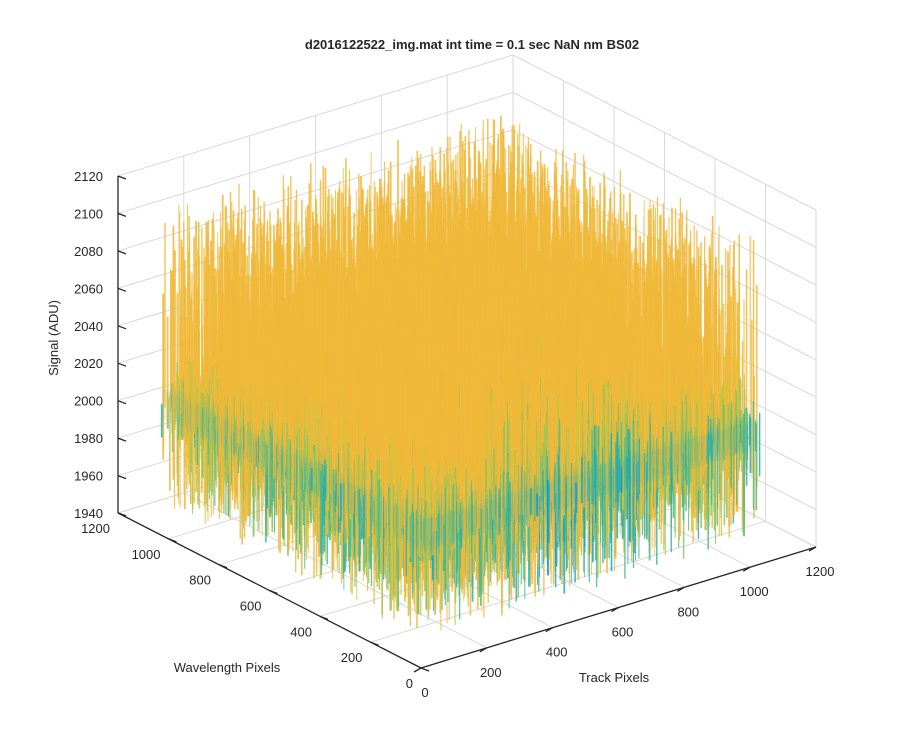 Image resolution: width=900 pixels, height=750 pixels. I want to click on floor-grid-y, so click(568, 581).